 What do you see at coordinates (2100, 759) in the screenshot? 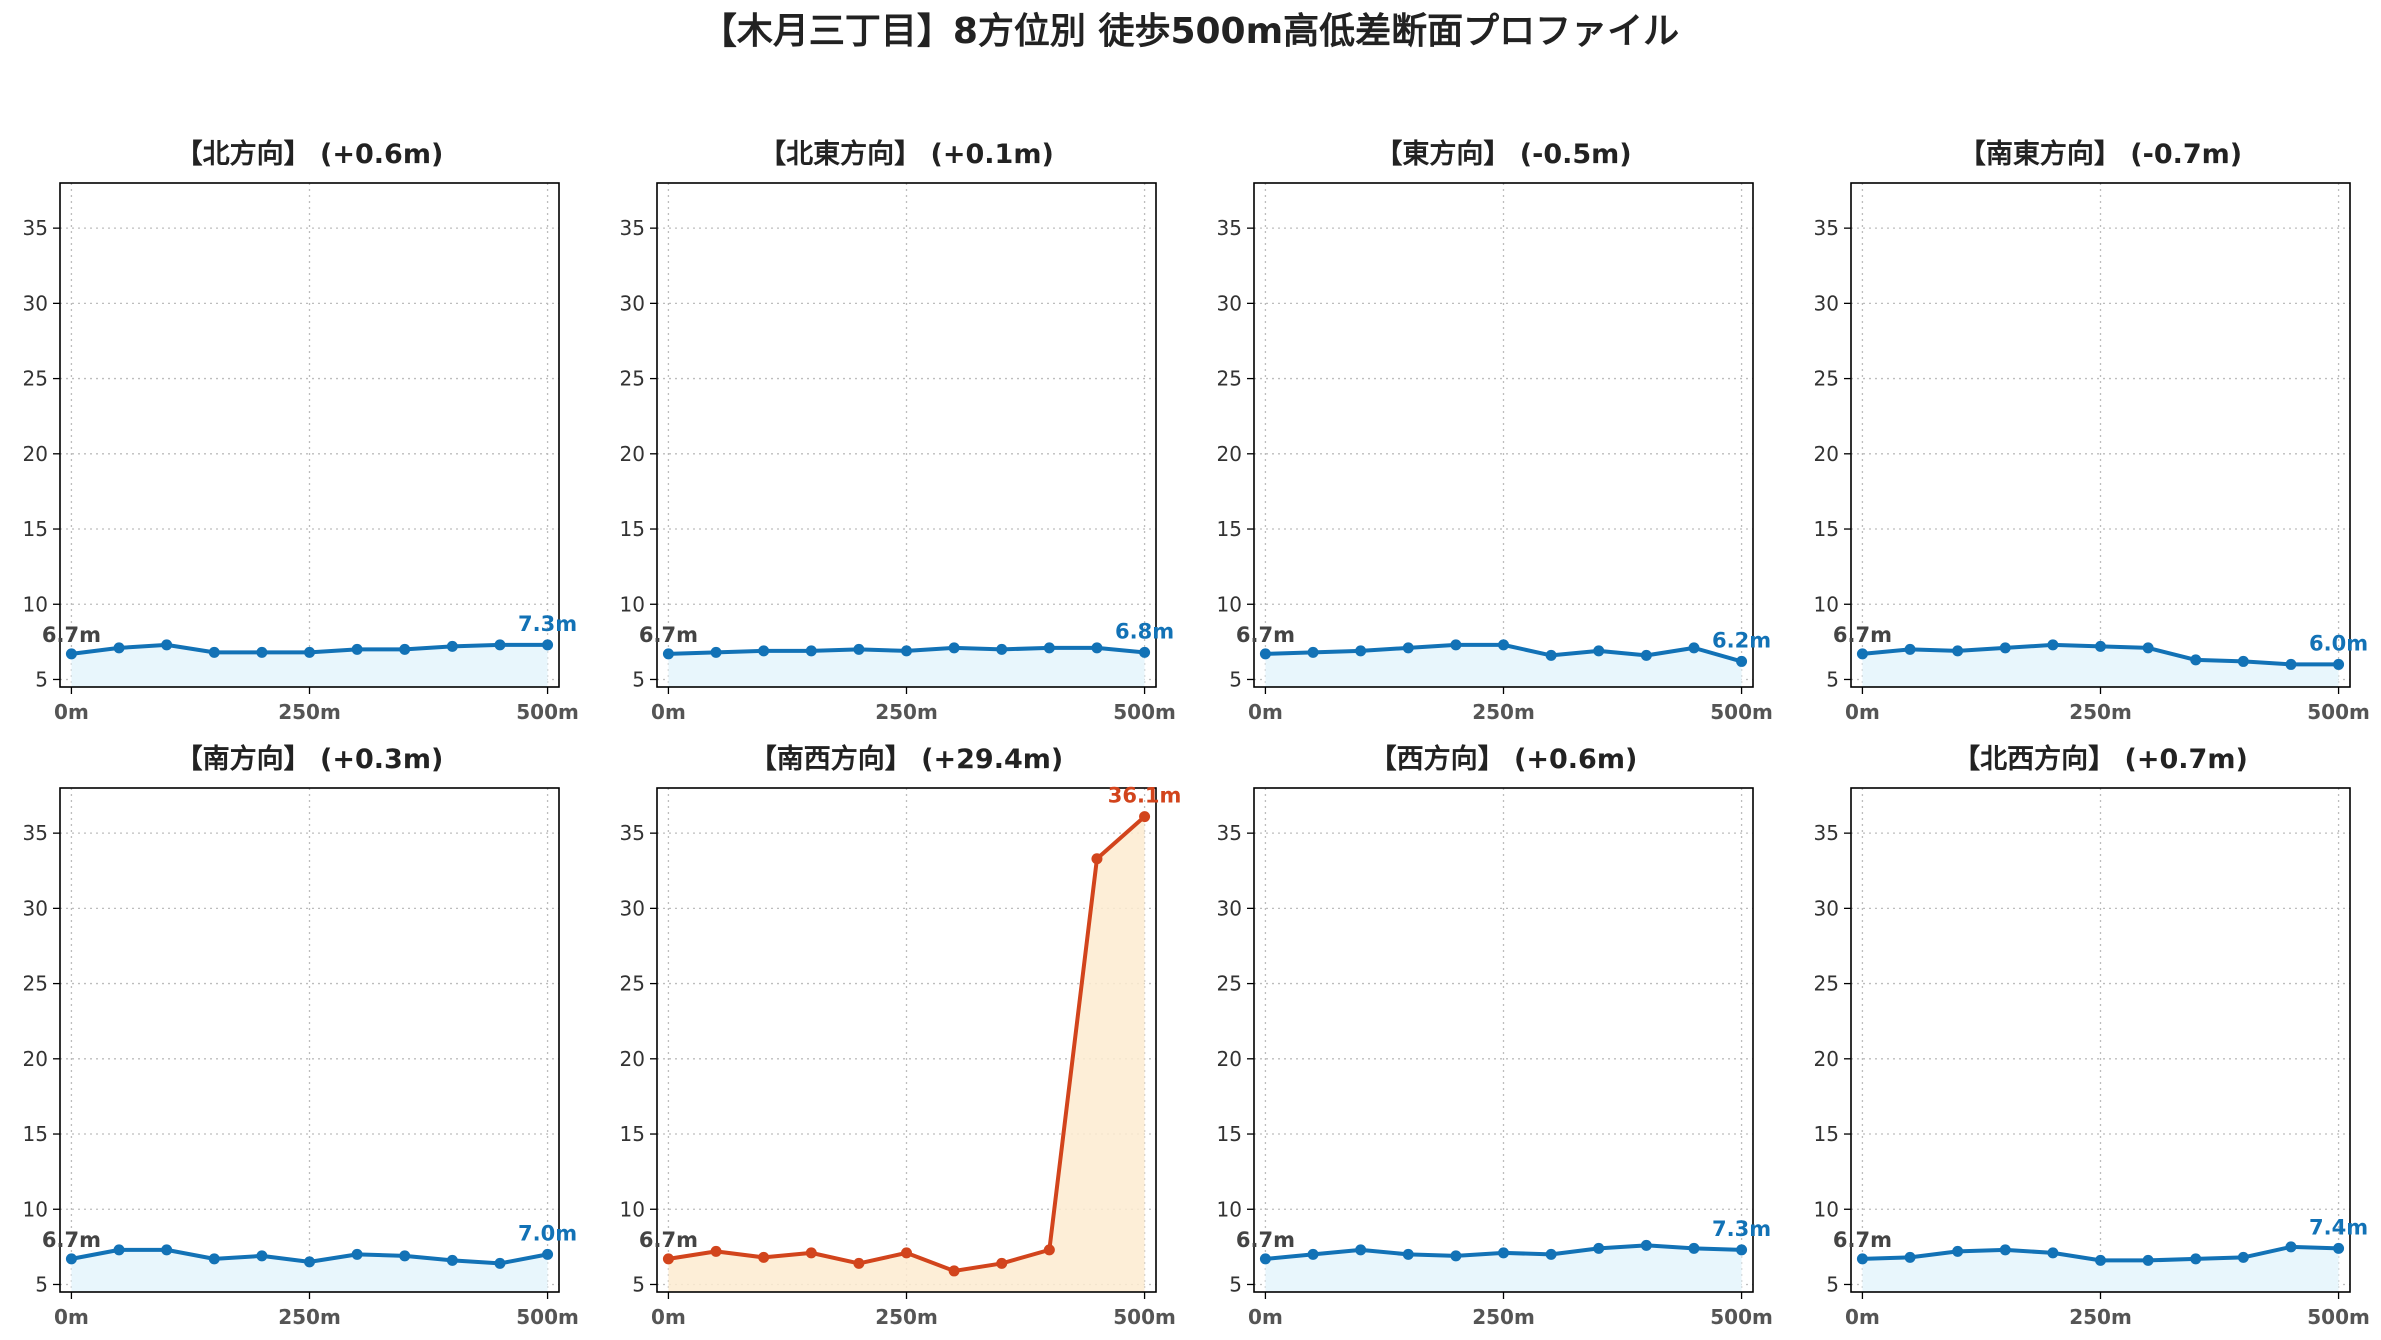
I see `panel-title: 【北西方向】 (+0.7m)` at bounding box center [2100, 759].